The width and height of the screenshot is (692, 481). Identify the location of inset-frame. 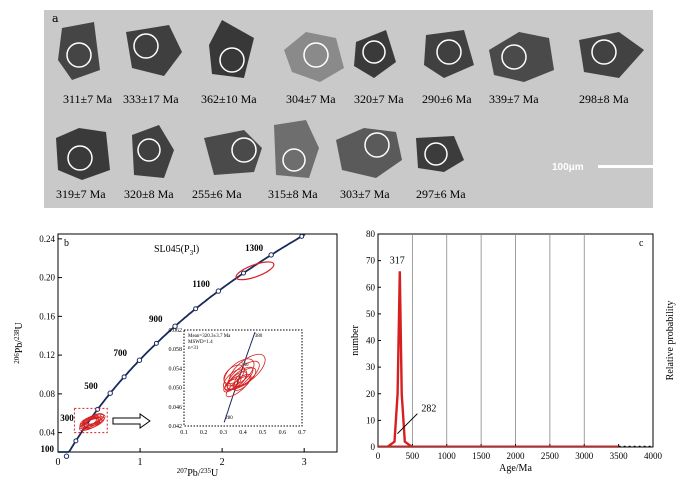
(243, 378).